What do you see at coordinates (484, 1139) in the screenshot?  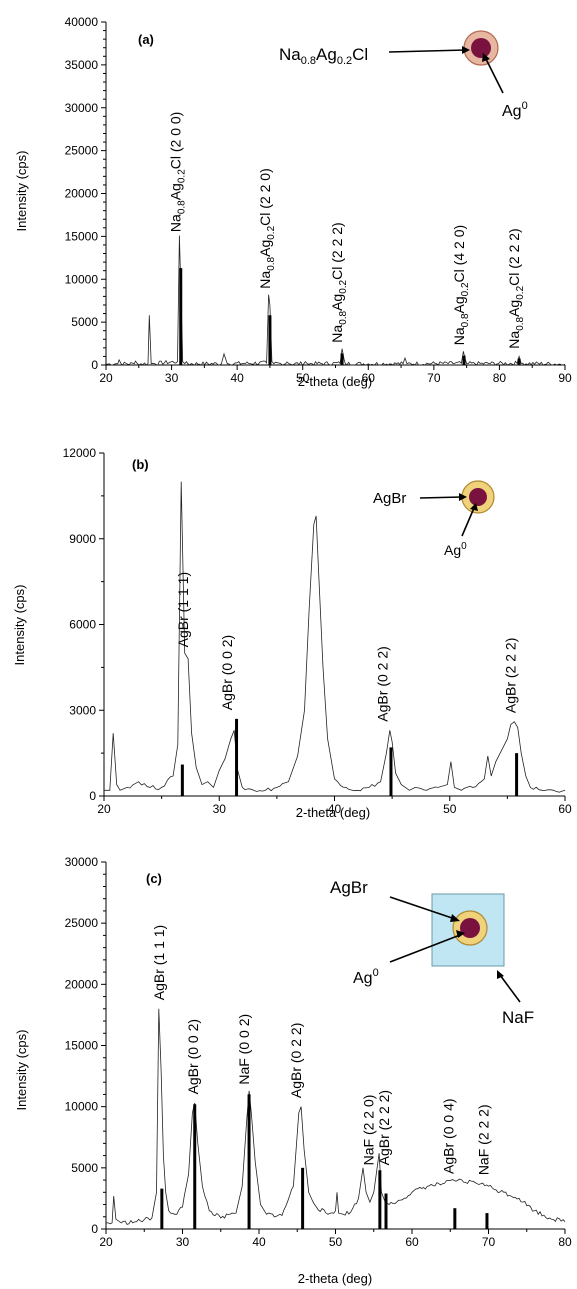 I see `chart-c-peak-label: NaF (2 2 2)` at bounding box center [484, 1139].